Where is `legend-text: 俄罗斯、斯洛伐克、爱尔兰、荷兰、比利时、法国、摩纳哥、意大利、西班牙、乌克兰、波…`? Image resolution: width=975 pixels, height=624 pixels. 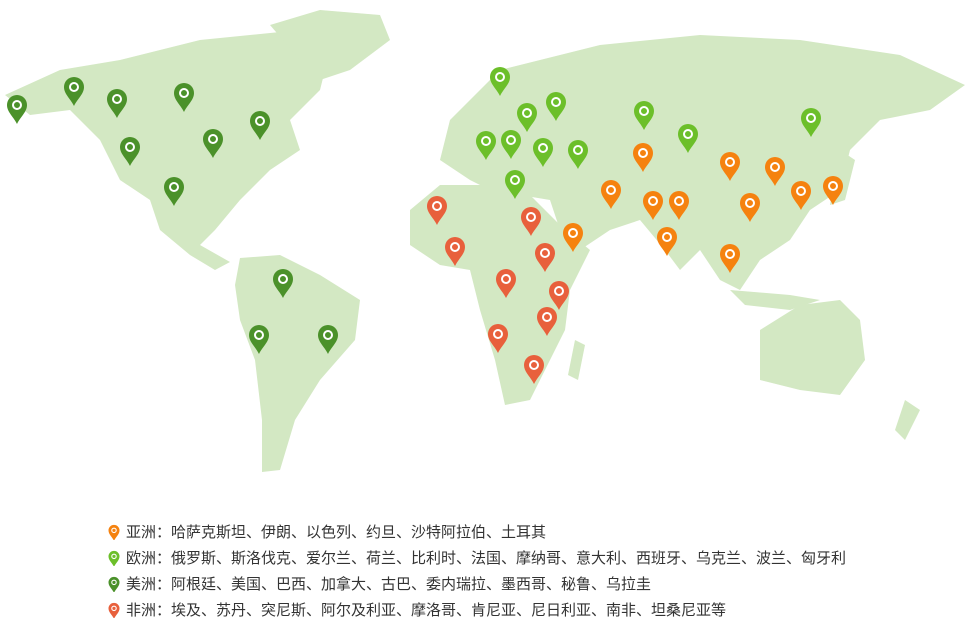 legend-text: 俄罗斯、斯洛伐克、爱尔兰、荷兰、比利时、法国、摩纳哥、意大利、西班牙、乌克兰、波… is located at coordinates (509, 557).